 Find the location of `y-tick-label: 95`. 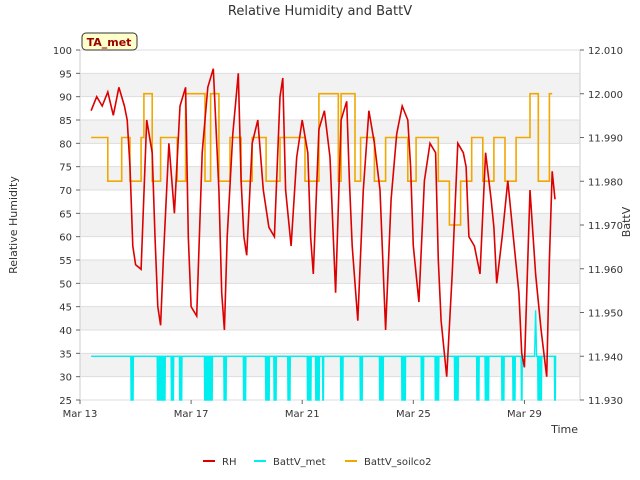

y-tick-label: 95 is located at coordinates (65, 74).